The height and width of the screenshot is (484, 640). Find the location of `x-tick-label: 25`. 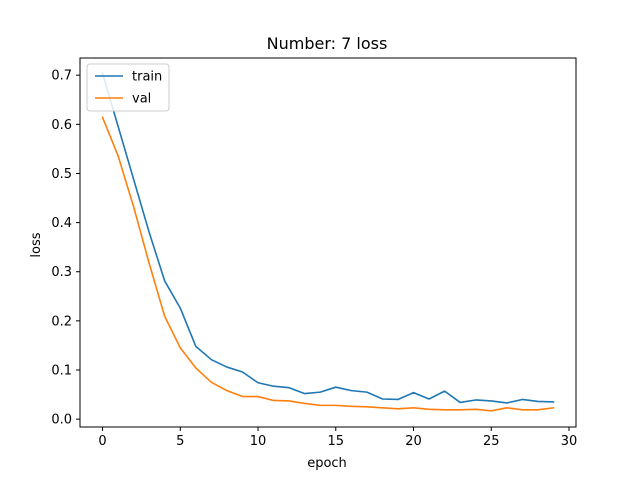

x-tick-label: 25 is located at coordinates (491, 441).